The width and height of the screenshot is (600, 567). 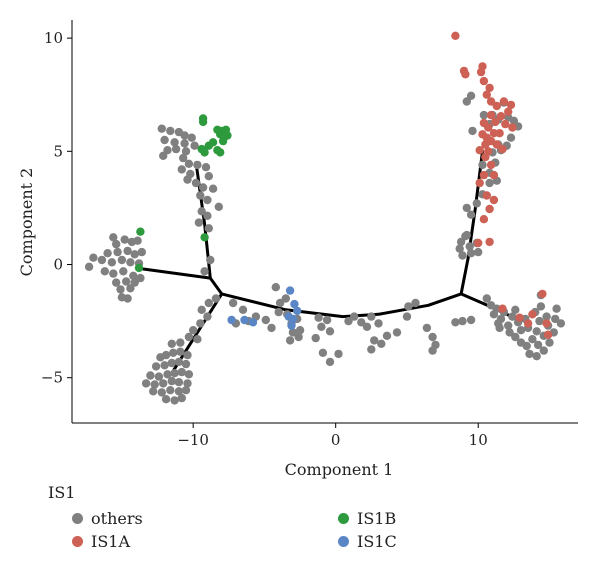 What do you see at coordinates (343, 518) in the screenshot?
I see `legend-swatch-is1b` at bounding box center [343, 518].